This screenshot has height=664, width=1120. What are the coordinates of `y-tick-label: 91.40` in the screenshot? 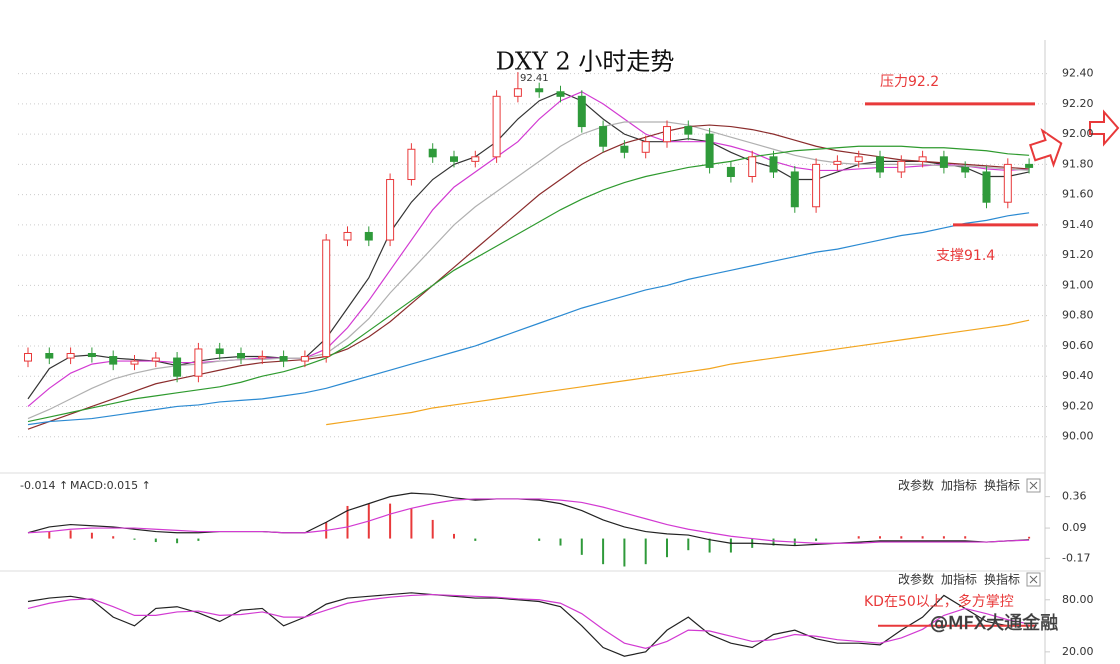 It's located at (1078, 224).